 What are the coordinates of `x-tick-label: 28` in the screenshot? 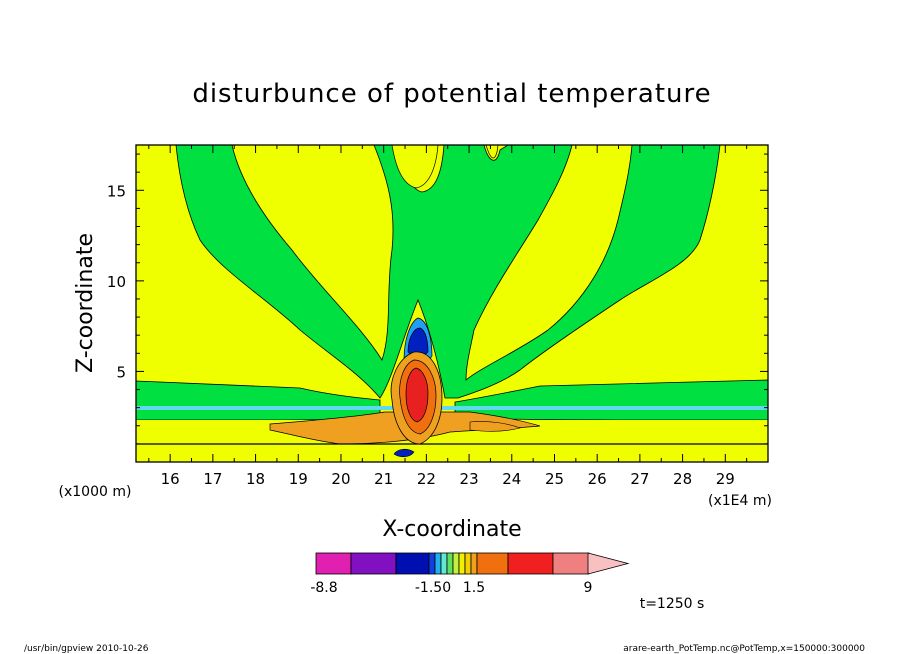 It's located at (682, 479).